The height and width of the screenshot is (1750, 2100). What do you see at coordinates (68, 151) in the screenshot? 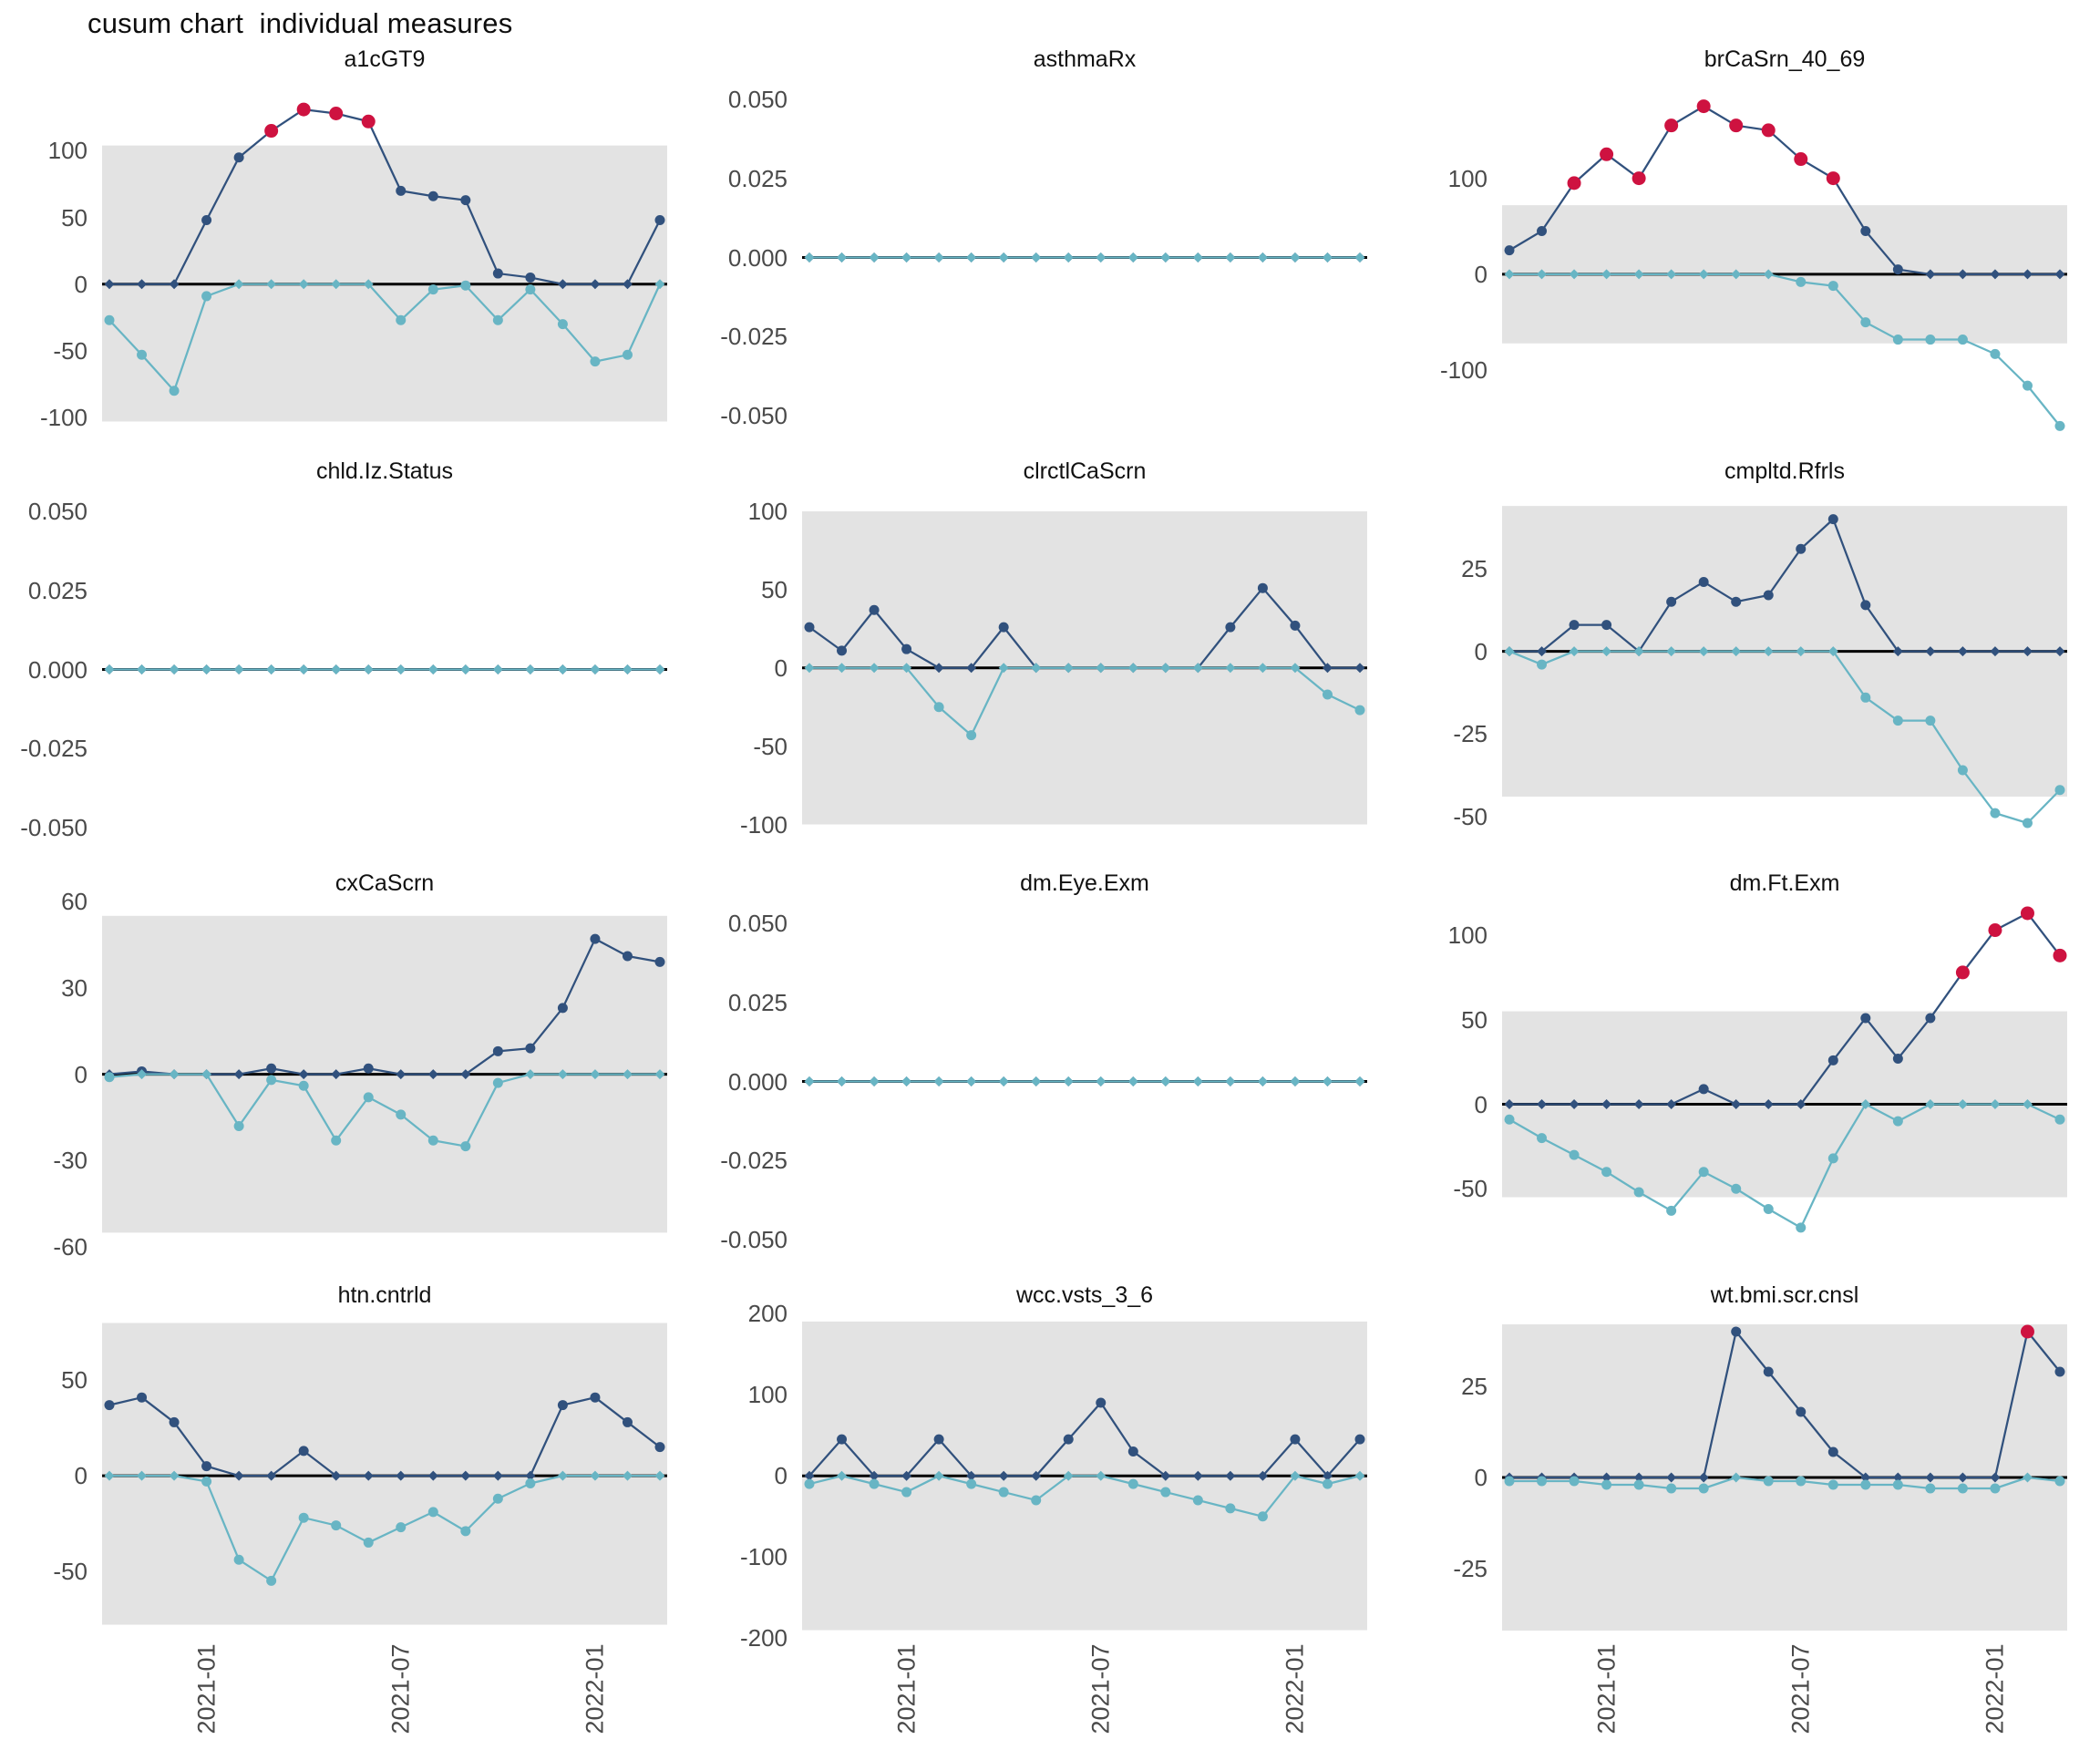
I see `y-tick-label: 100` at bounding box center [68, 151].